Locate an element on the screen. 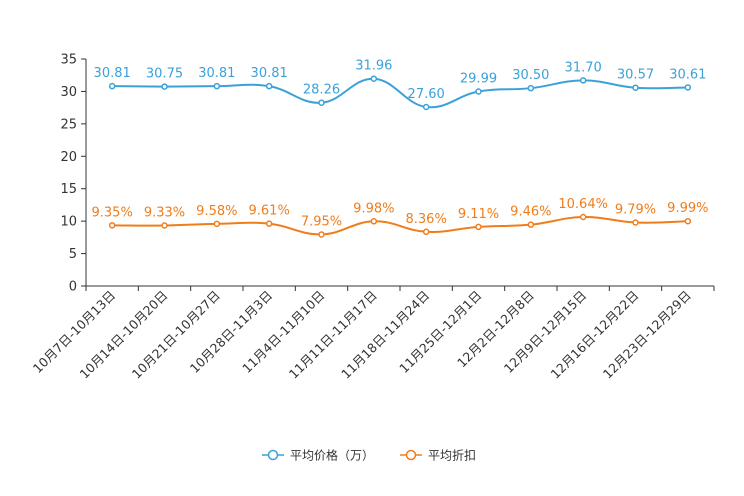 The image size is (744, 496). series-1-data-label: 29.99 is located at coordinates (478, 78).